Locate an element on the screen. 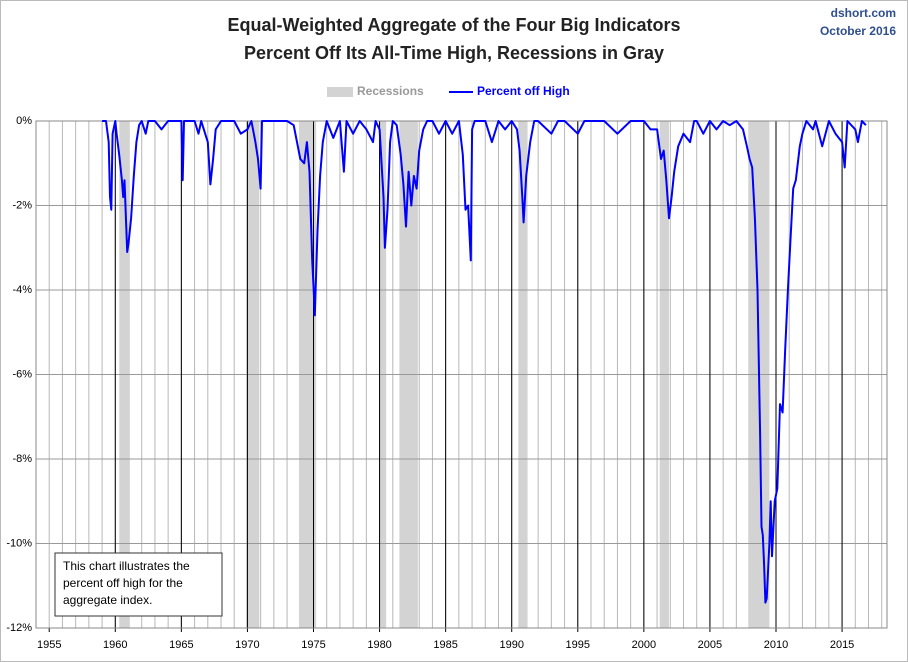  annotation-box is located at coordinates (138, 584).